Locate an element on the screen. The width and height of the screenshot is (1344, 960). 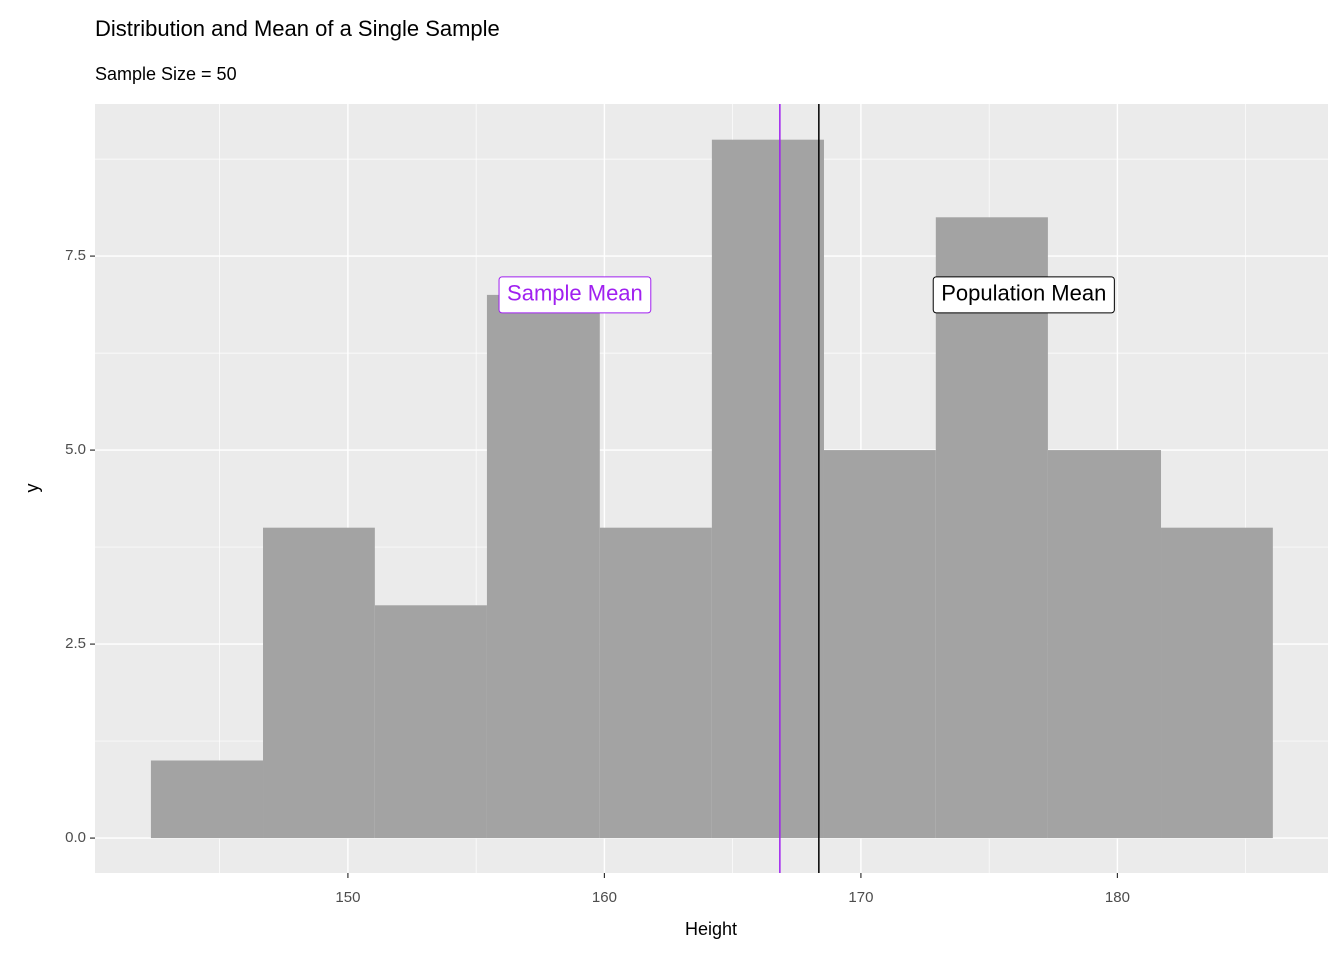
chart-title: Distribution and Mean of a Single Sample is located at coordinates (297, 28).